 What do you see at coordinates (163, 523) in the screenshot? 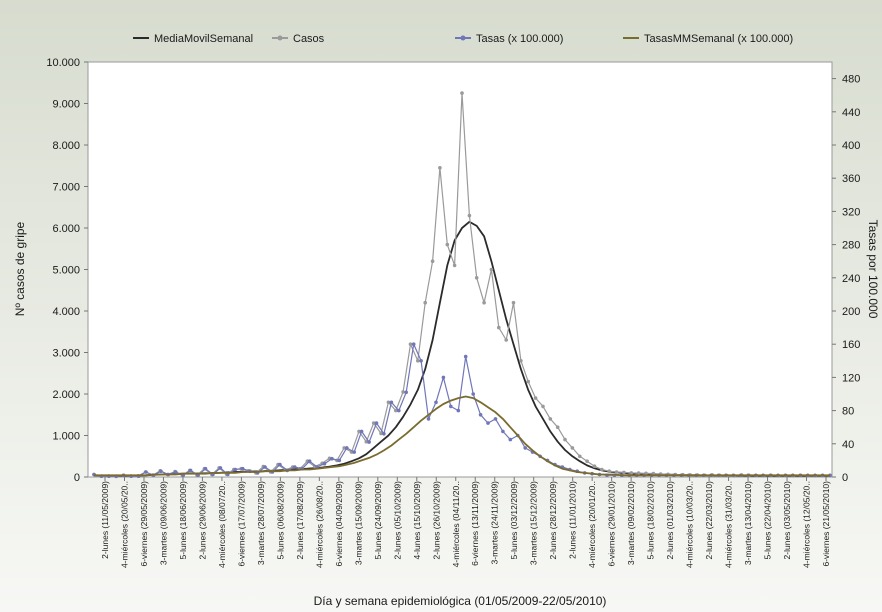
I see `x-tick-label: 3-martes (09/06/2009)` at bounding box center [163, 523].